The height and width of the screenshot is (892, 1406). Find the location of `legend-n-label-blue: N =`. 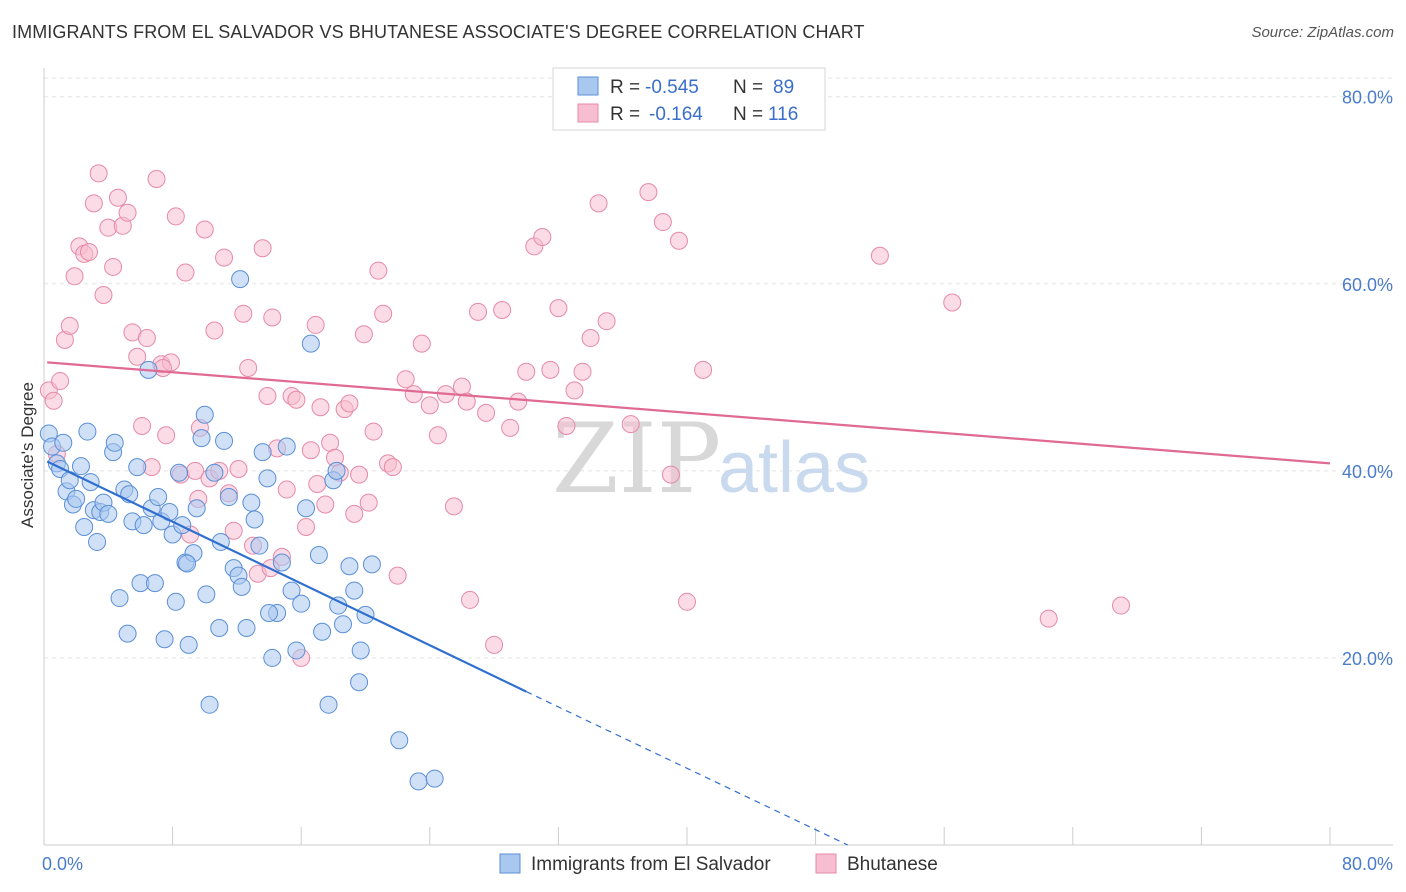

legend-n-label-blue: N = is located at coordinates (748, 87).